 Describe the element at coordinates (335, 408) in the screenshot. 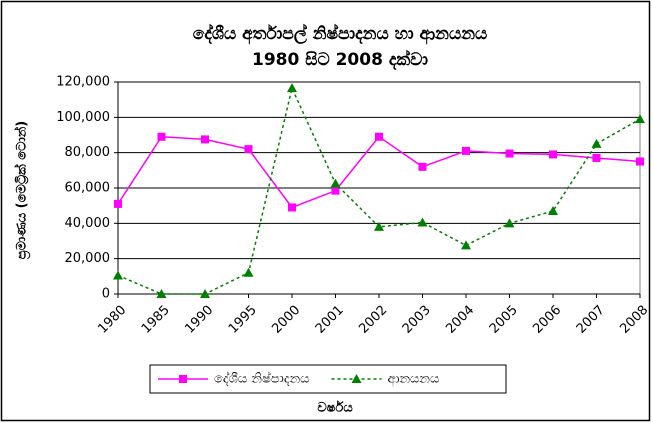

I see `x-axis-title: වර්ෂය` at that location.